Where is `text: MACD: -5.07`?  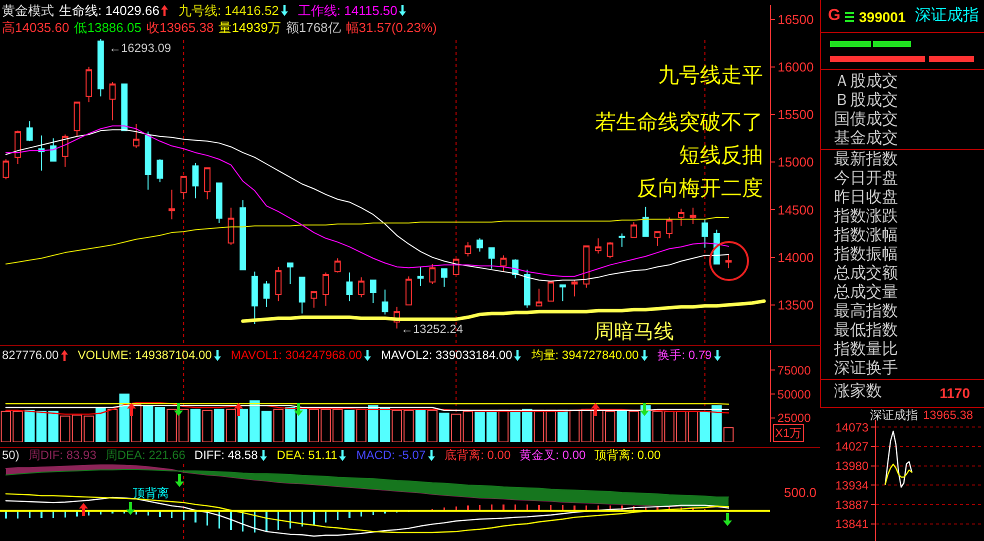
text: MACD: -5.07 is located at coordinates (396, 455).